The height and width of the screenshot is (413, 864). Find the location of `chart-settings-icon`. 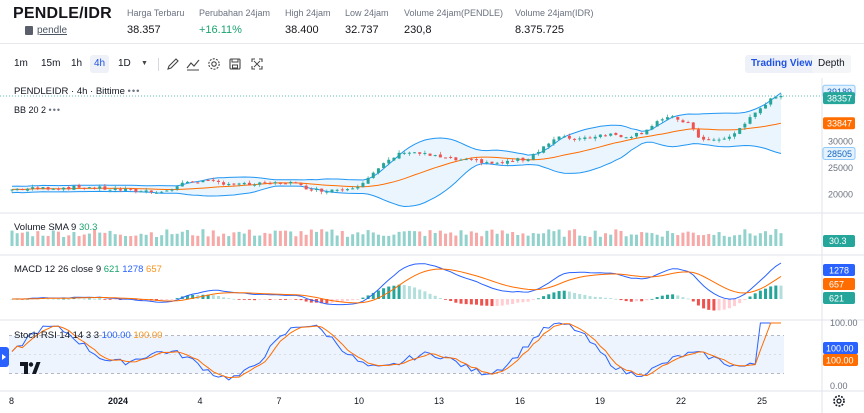

chart-settings-icon is located at coordinates (839, 401).